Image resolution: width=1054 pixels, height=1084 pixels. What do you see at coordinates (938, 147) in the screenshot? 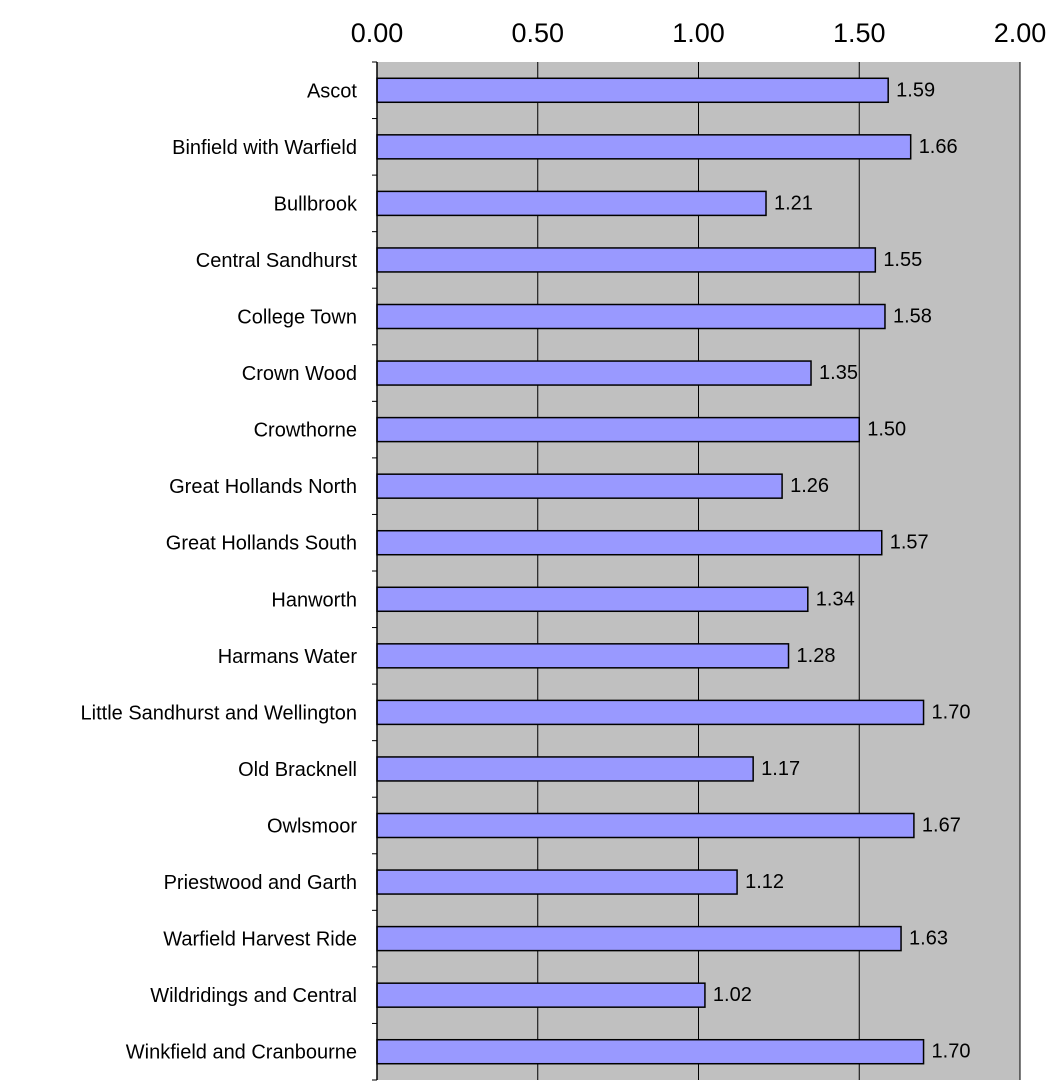
I see `data-label: 1.66` at bounding box center [938, 147].